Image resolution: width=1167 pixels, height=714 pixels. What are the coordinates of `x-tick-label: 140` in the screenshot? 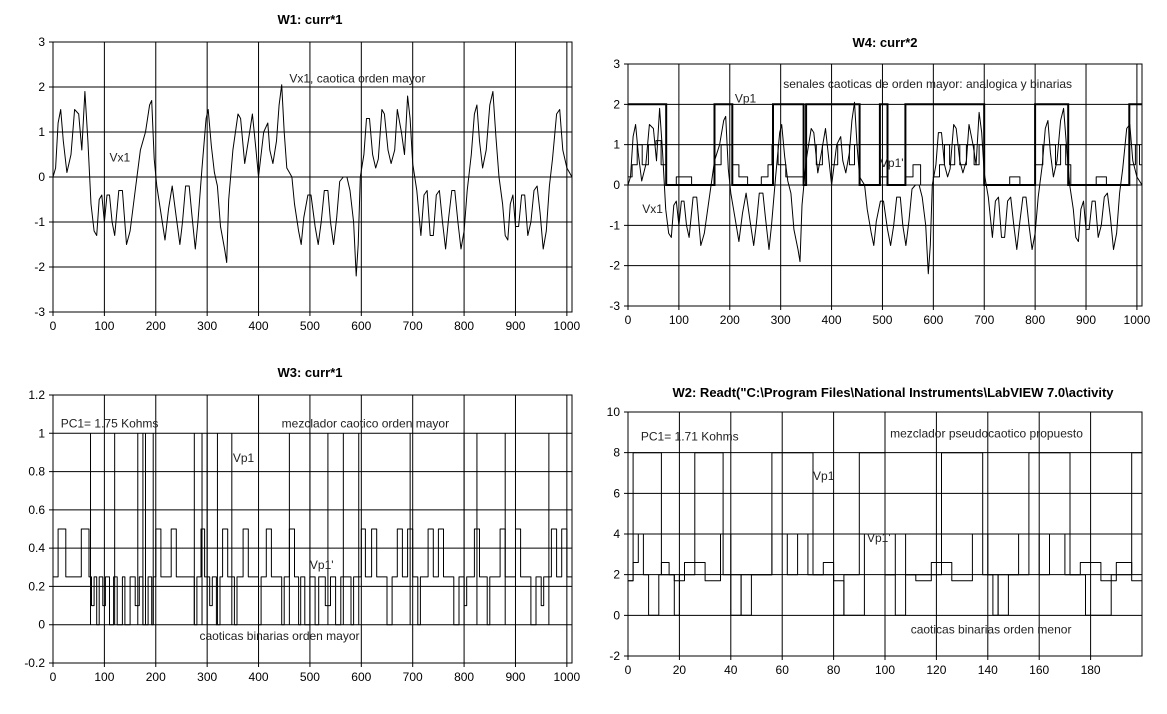 It's located at (988, 670).